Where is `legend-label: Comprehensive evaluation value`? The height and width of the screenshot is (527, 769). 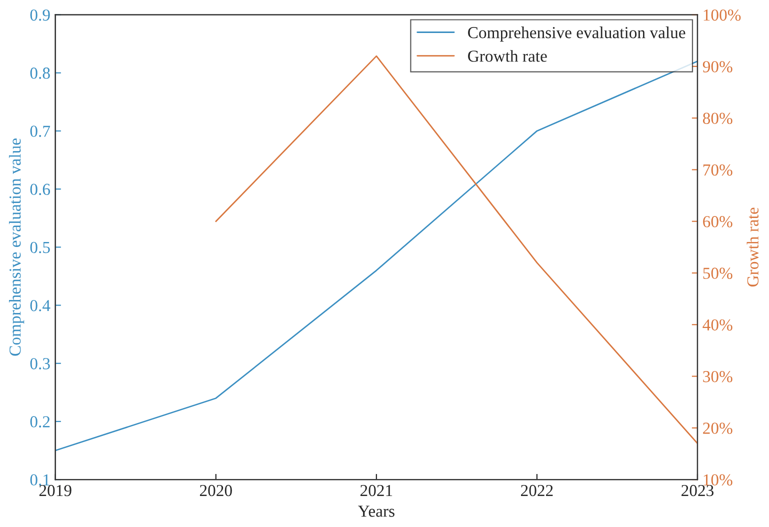 legend-label: Comprehensive evaluation value is located at coordinates (577, 34).